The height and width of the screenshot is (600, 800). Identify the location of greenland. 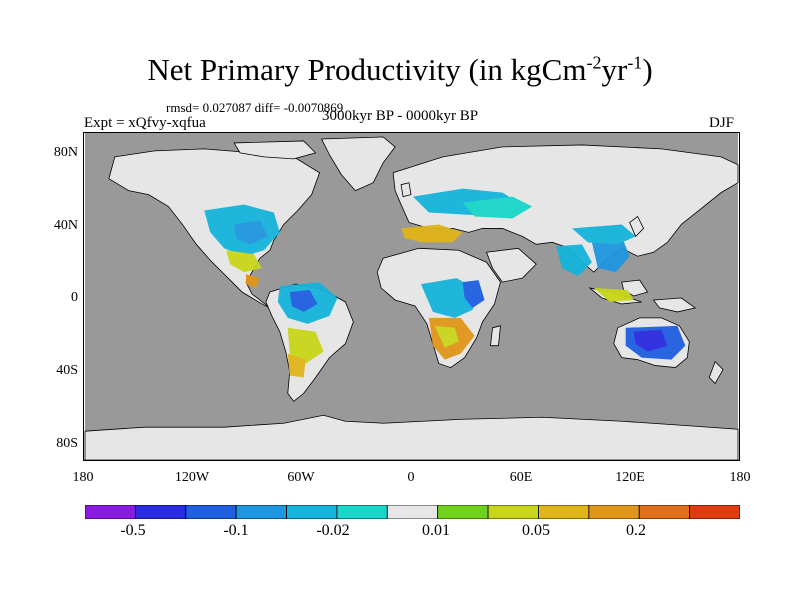
(358, 164).